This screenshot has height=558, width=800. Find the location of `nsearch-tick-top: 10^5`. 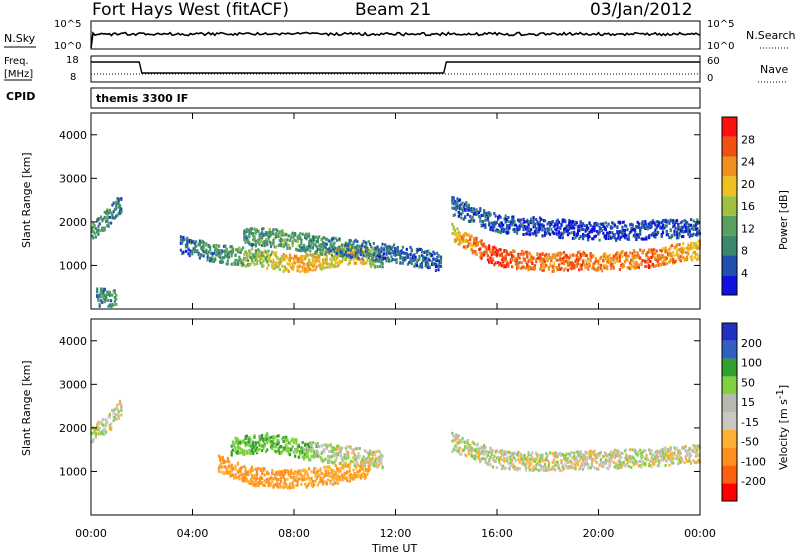

nsearch-tick-top: 10^5 is located at coordinates (720, 24).